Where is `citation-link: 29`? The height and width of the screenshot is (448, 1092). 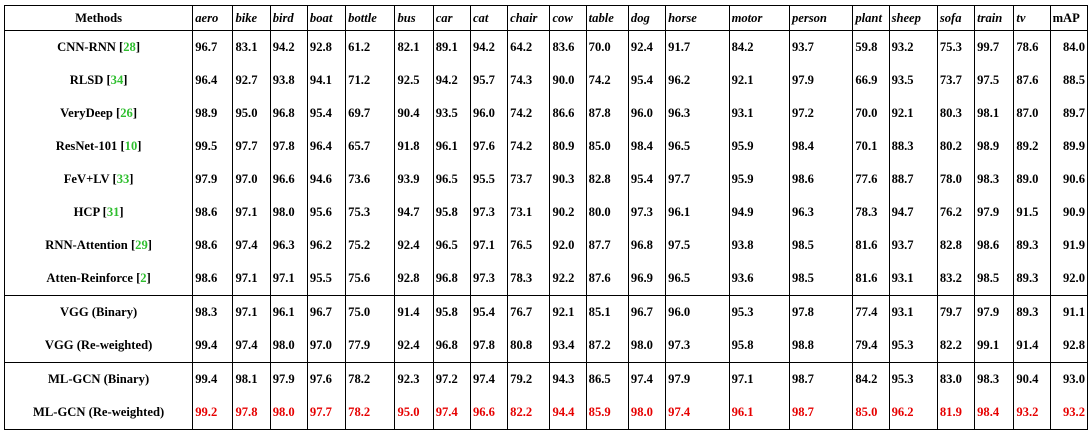 citation-link: 29 is located at coordinates (141, 245).